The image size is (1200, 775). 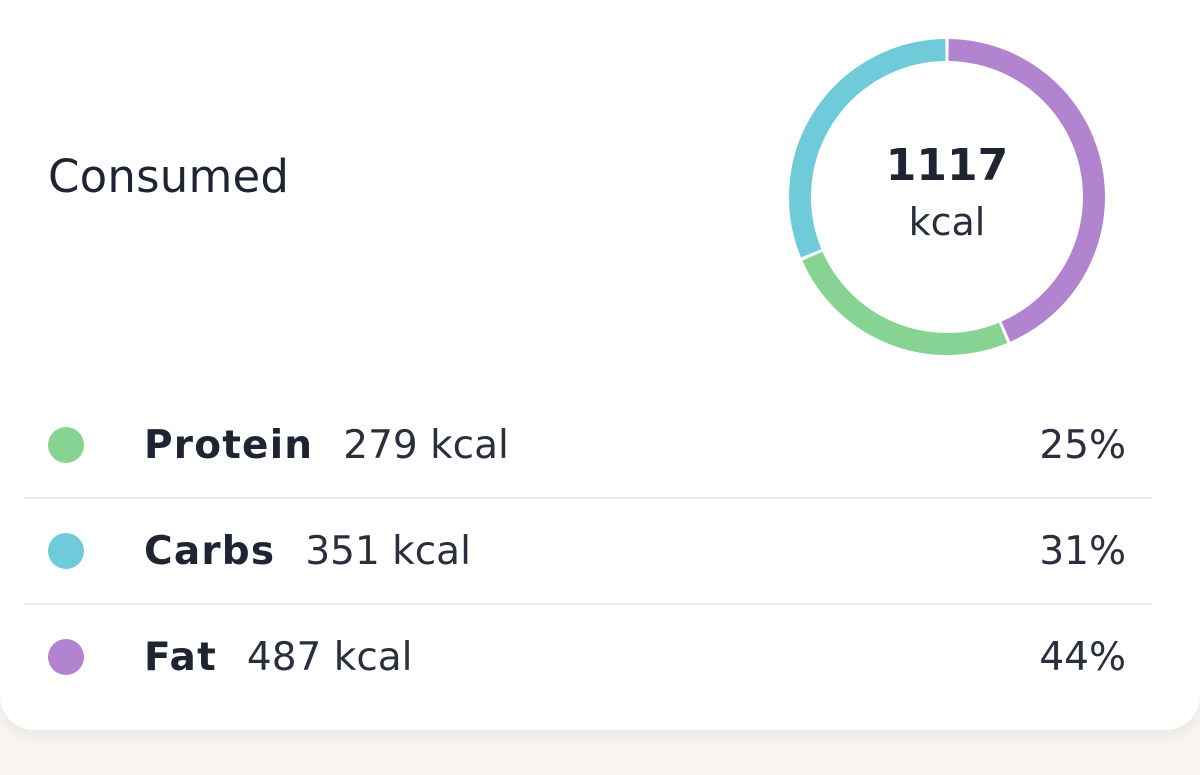 What do you see at coordinates (947, 165) in the screenshot?
I see `total-kcal-value: 1117` at bounding box center [947, 165].